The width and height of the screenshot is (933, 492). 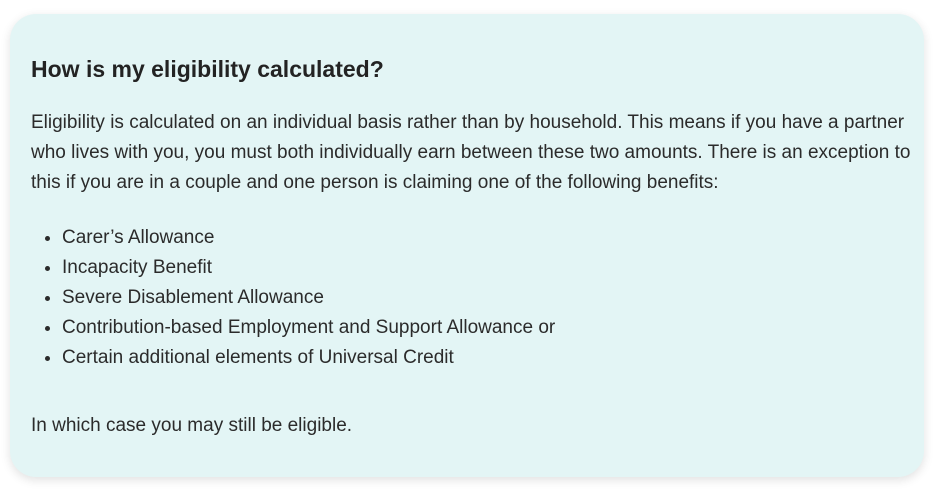 What do you see at coordinates (207, 69) in the screenshot?
I see `card-title: How is my eligibility calculated?` at bounding box center [207, 69].